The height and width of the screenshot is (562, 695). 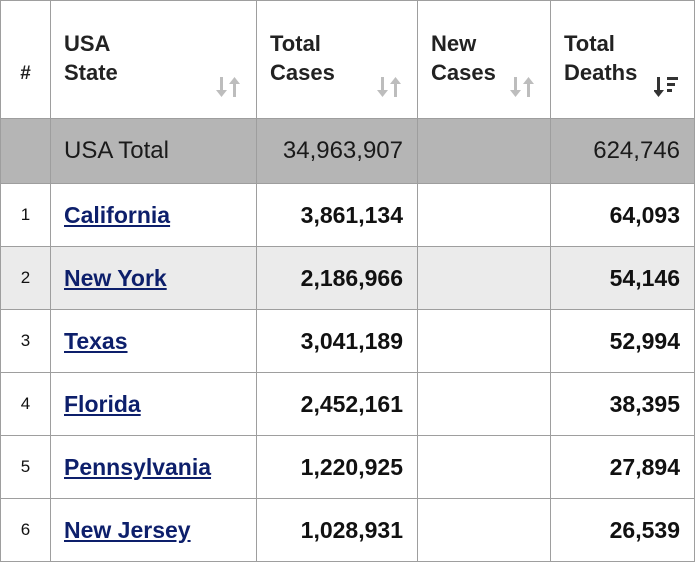 What do you see at coordinates (25, 278) in the screenshot?
I see `row-rank: 2` at bounding box center [25, 278].